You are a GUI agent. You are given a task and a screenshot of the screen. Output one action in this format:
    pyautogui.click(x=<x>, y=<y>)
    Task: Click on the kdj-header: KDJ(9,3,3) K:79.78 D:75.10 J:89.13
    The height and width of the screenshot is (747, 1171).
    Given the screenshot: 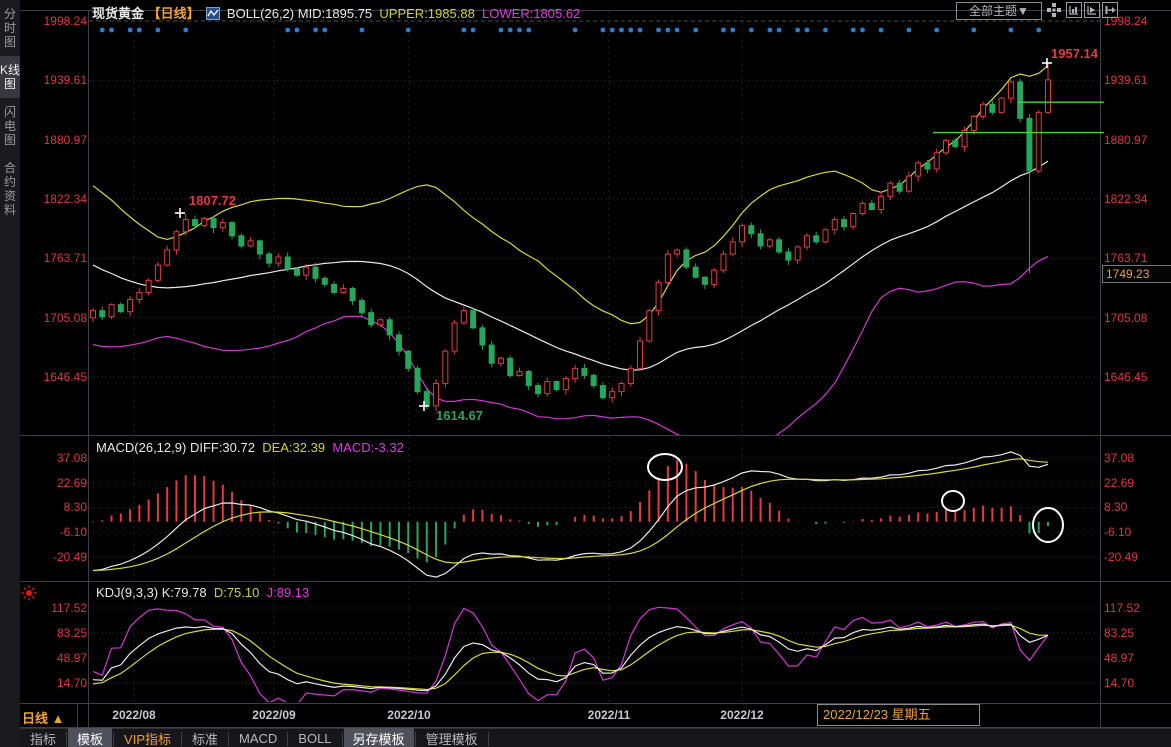 What is the action you would take?
    pyautogui.click(x=202, y=592)
    